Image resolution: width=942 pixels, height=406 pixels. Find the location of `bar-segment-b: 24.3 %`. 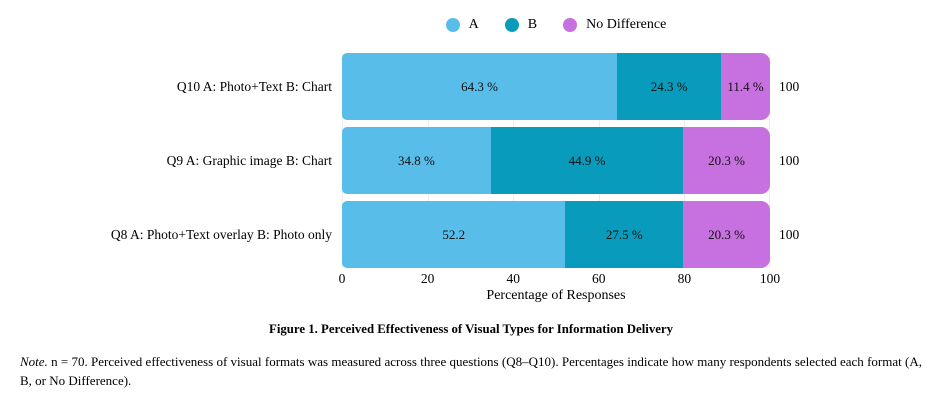

bar-segment-b: 24.3 % is located at coordinates (669, 86).